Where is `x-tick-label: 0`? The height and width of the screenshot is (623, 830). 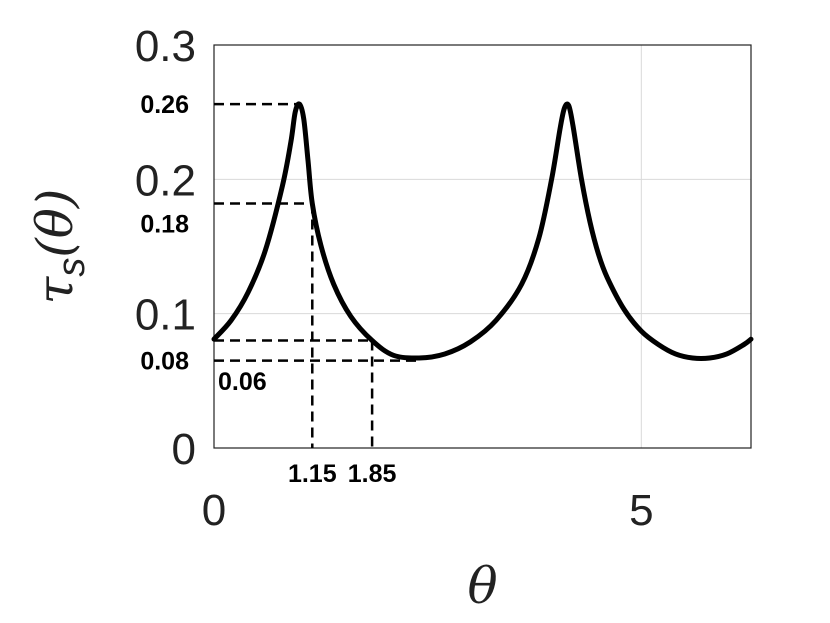 x-tick-label: 0 is located at coordinates (214, 510).